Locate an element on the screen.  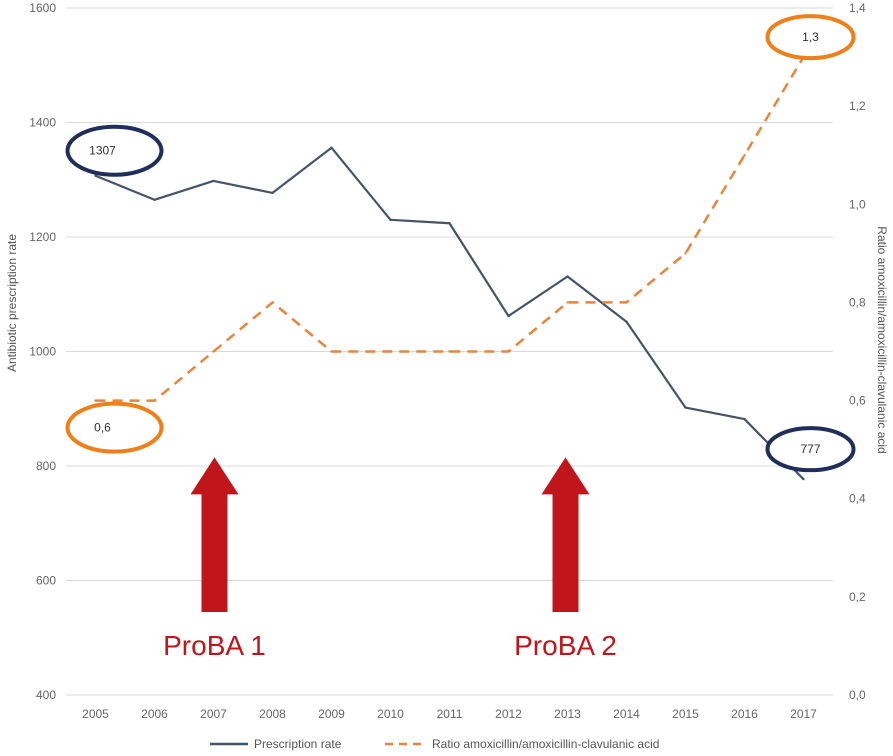
x-tick-label: 2005 is located at coordinates (95, 714).